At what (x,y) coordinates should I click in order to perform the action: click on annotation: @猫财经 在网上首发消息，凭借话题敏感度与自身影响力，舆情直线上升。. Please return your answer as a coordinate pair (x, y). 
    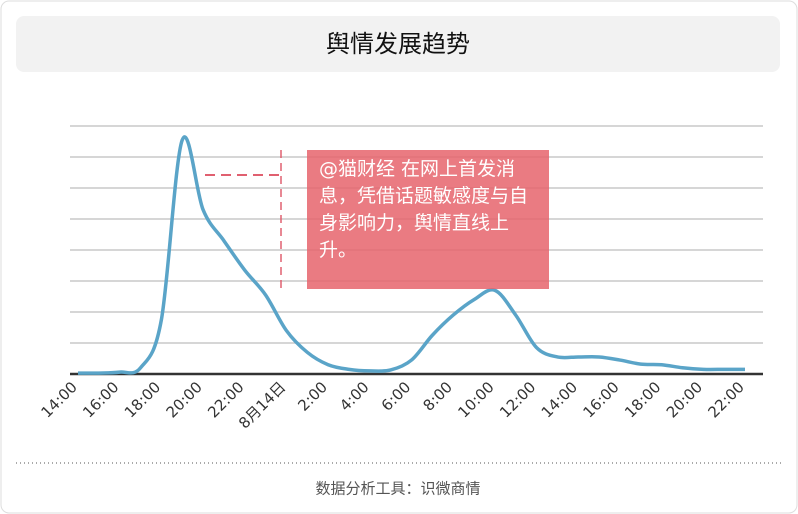
    Looking at the image, I should click on (428, 219).